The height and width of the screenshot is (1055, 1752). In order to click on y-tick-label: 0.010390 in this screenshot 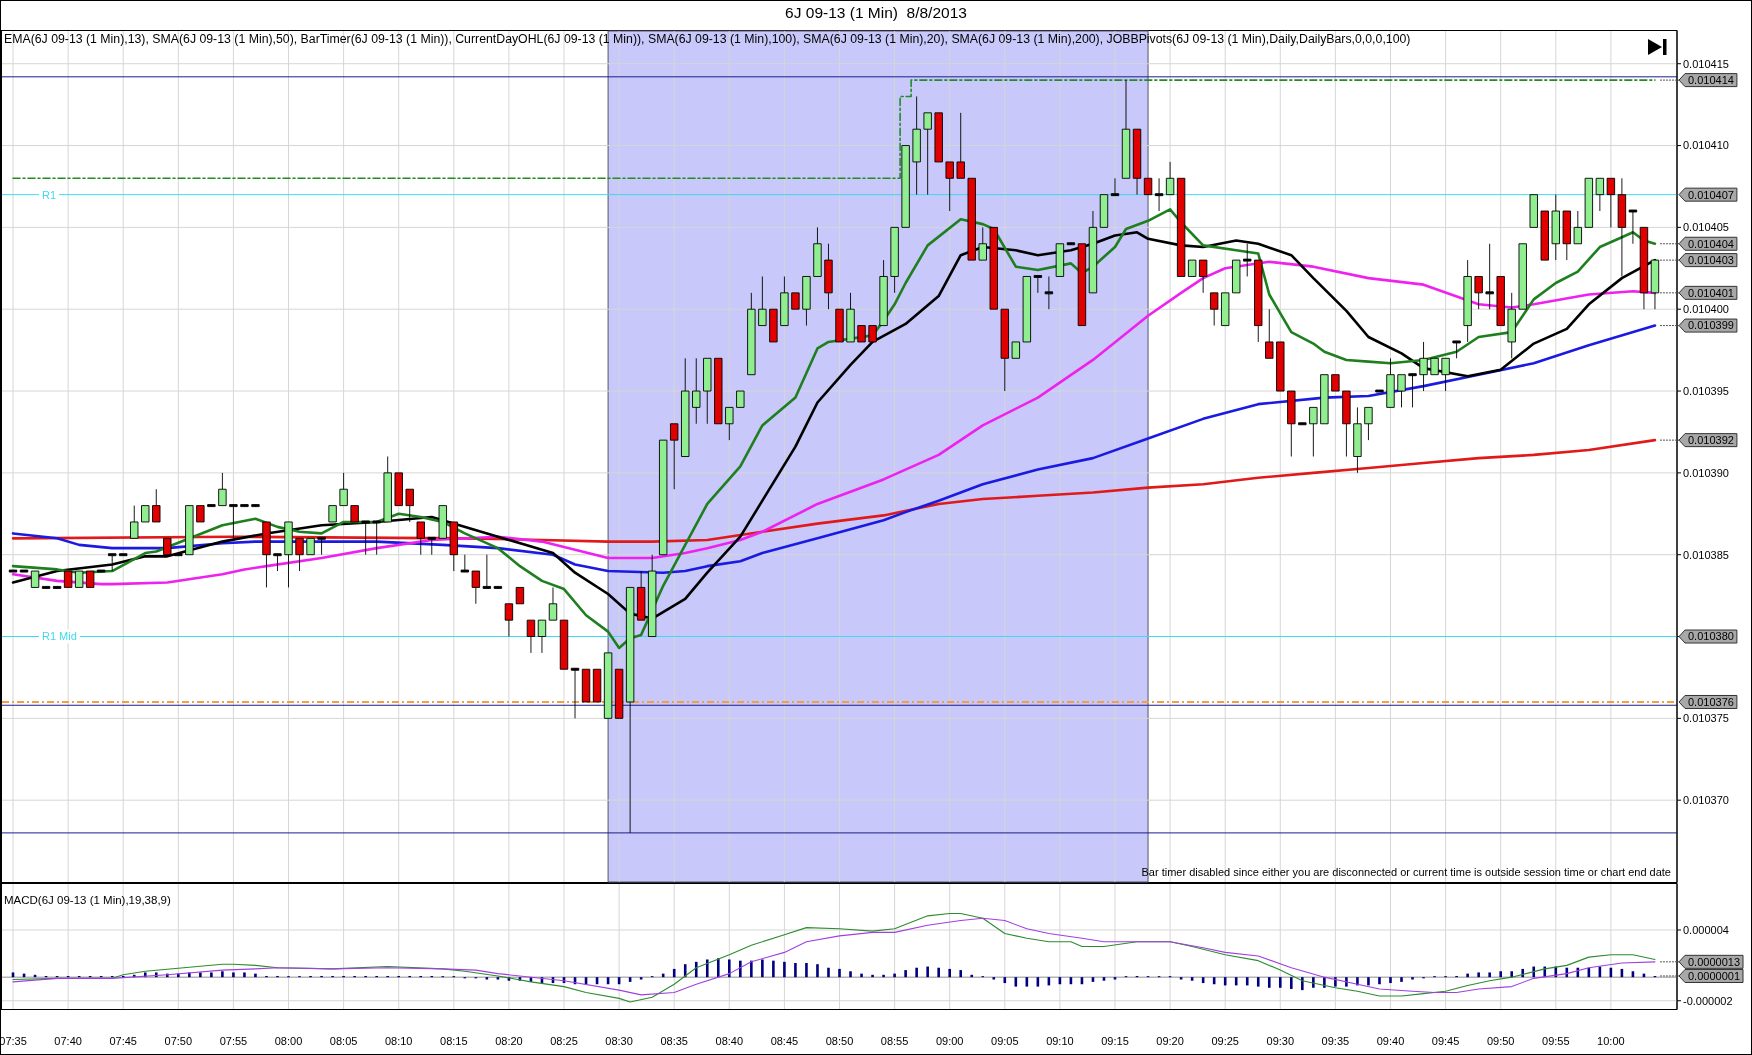, I will do `click(1706, 472)`.